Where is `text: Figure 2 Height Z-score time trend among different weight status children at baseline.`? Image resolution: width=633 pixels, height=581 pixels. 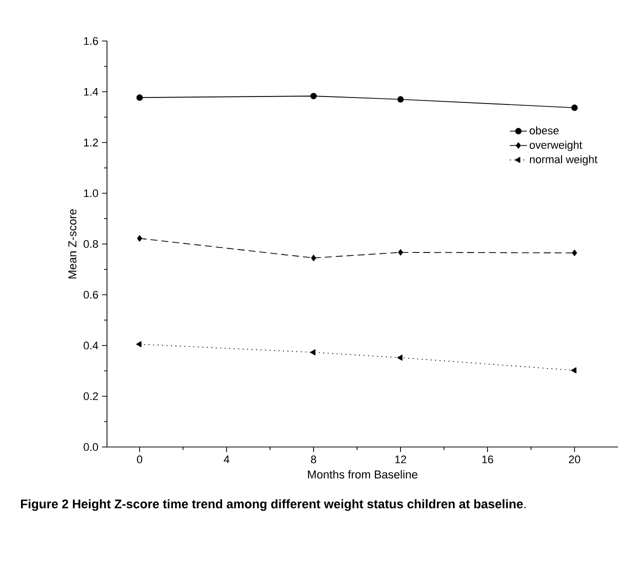 text: Figure 2 Height Z-score time trend among different weight status children at baseline. is located at coordinates (273, 505).